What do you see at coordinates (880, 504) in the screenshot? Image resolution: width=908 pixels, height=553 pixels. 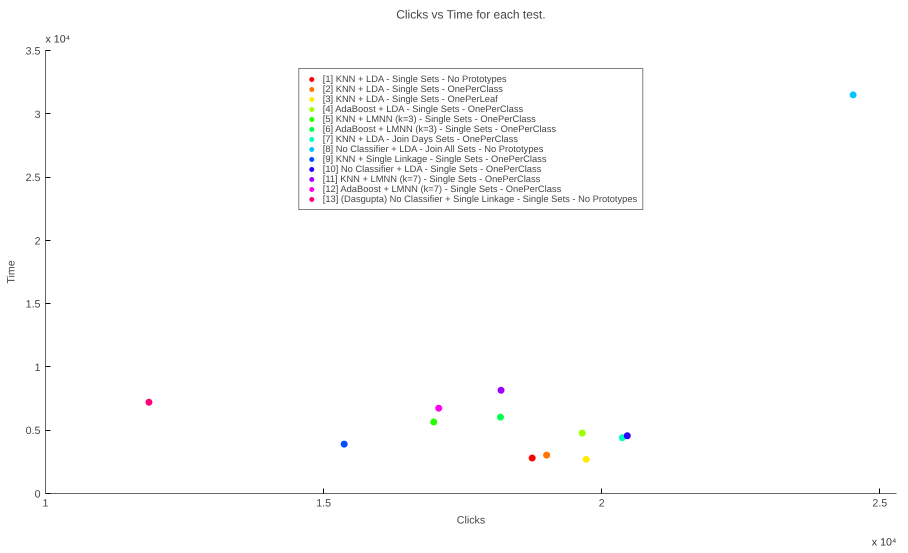 I see `x-tick-label: 2.5` at bounding box center [880, 504].